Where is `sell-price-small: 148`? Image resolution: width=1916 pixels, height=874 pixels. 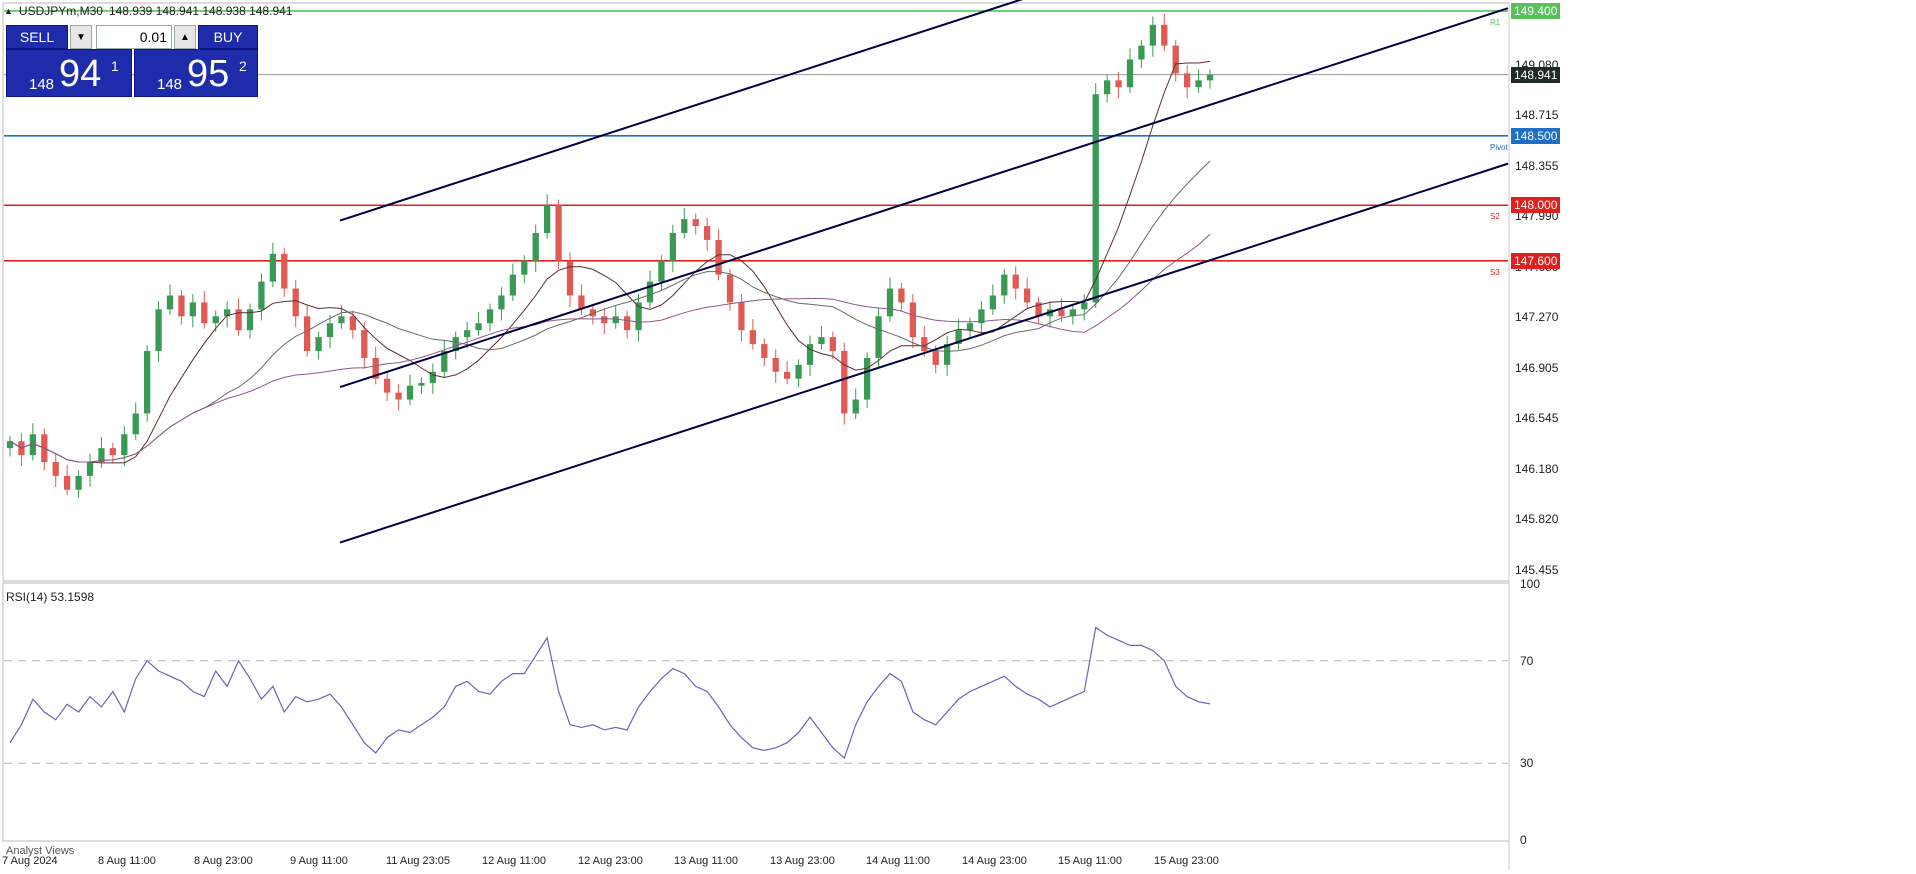
sell-price-small: 148 is located at coordinates (42, 84).